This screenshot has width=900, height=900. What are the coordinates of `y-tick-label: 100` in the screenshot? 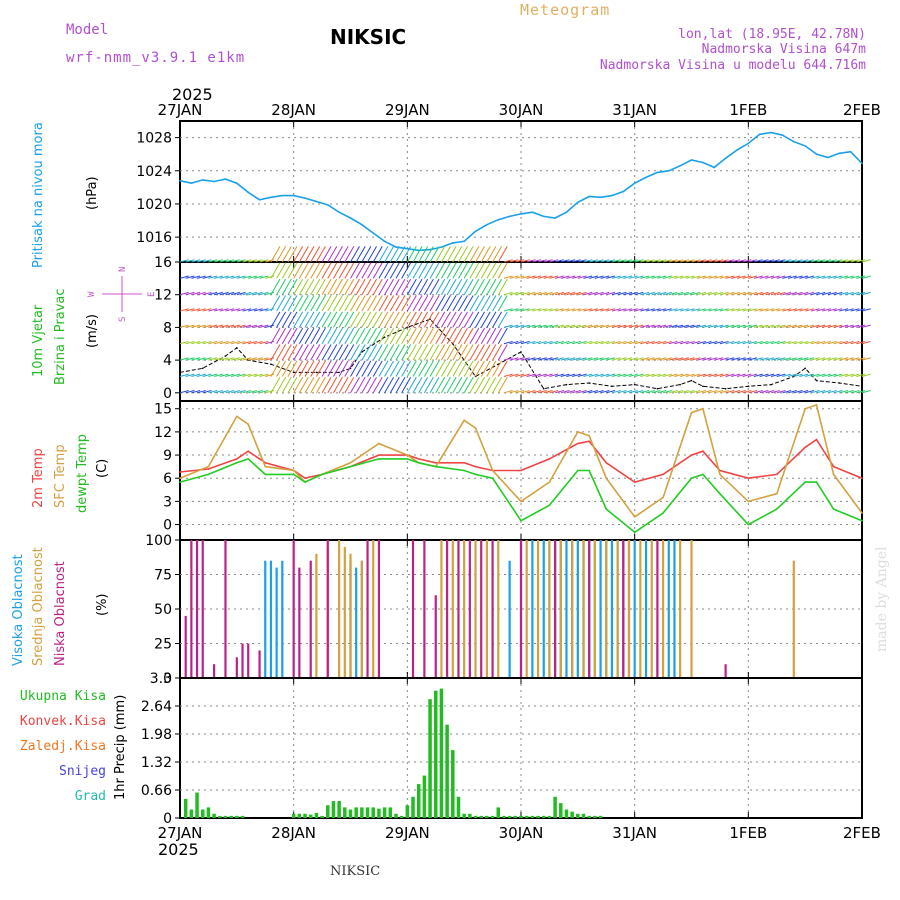 It's located at (158, 541).